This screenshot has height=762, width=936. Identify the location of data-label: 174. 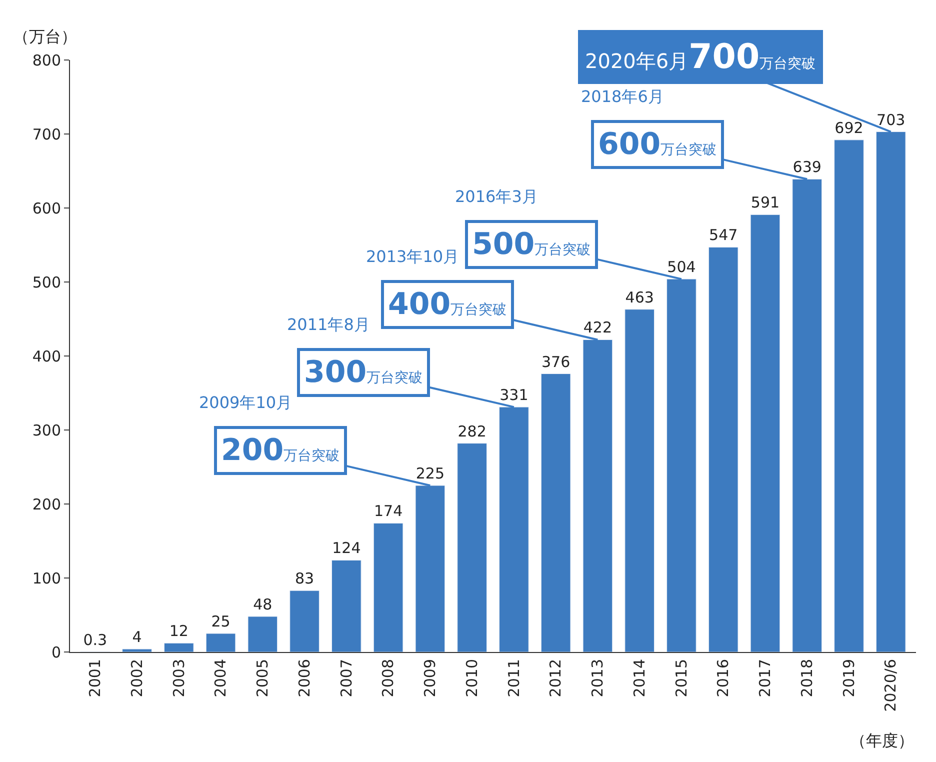
(388, 511).